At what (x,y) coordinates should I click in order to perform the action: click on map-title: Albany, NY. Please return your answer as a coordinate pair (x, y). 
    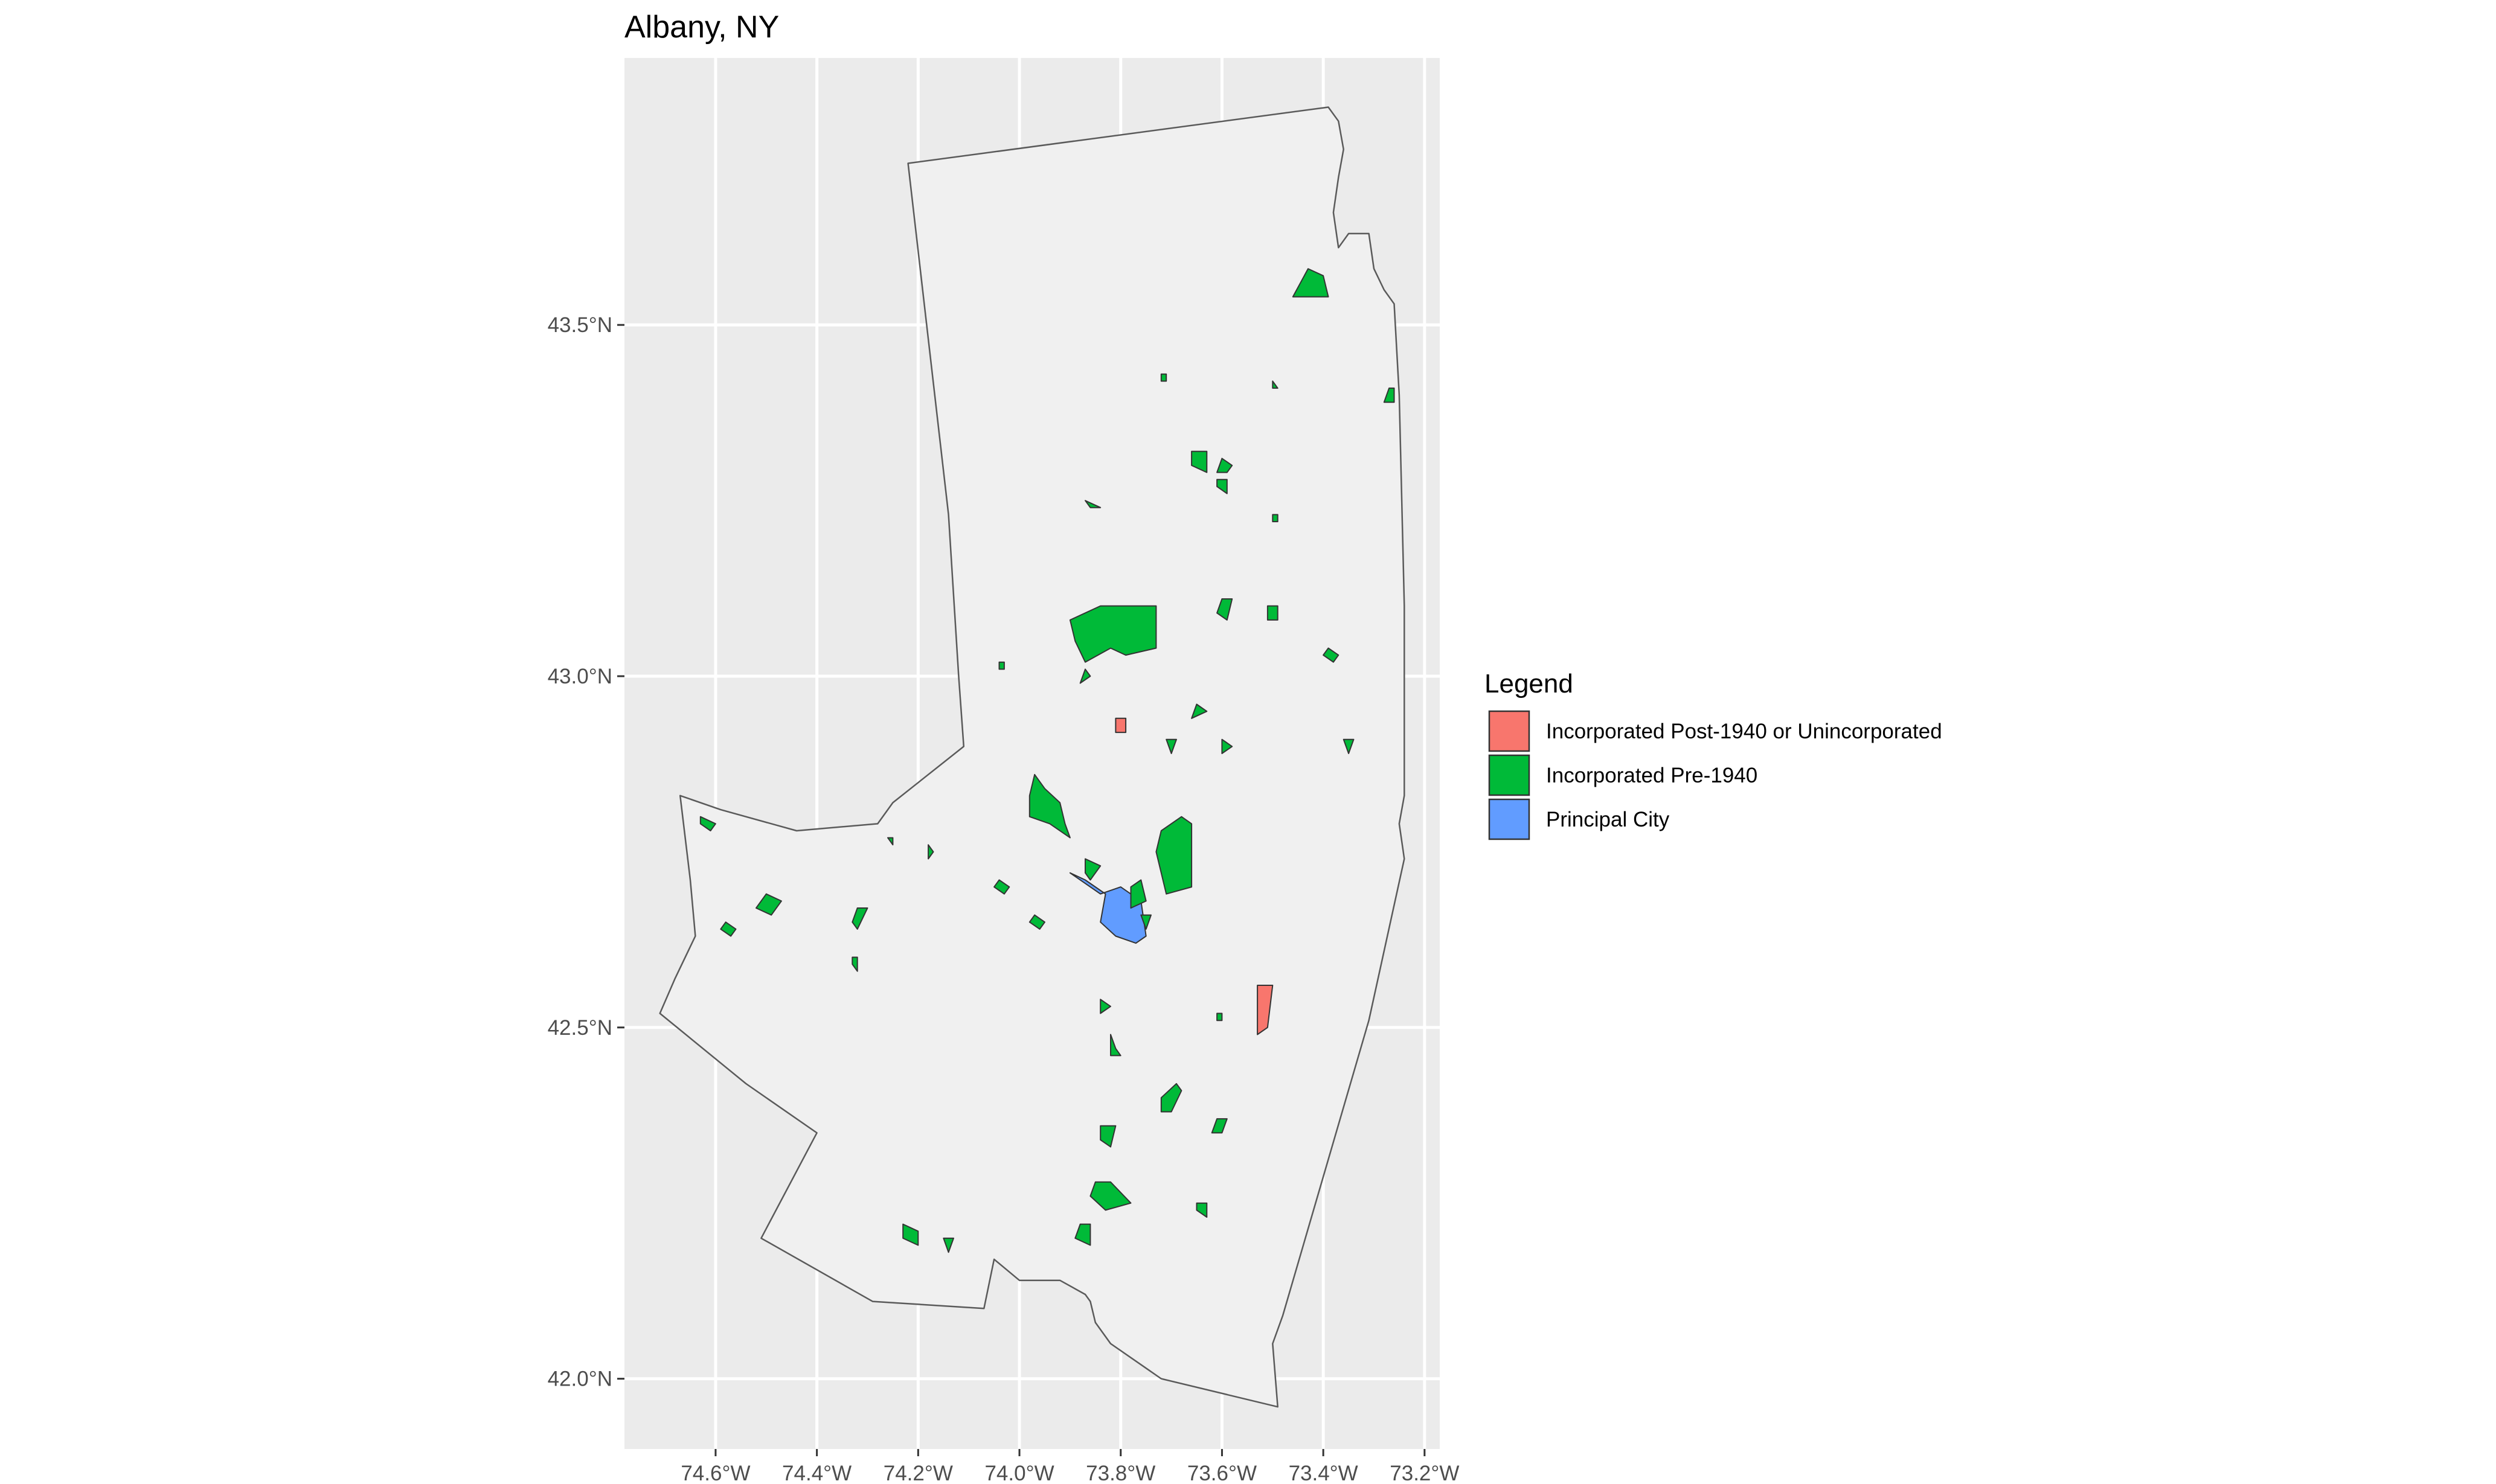
    Looking at the image, I should click on (701, 28).